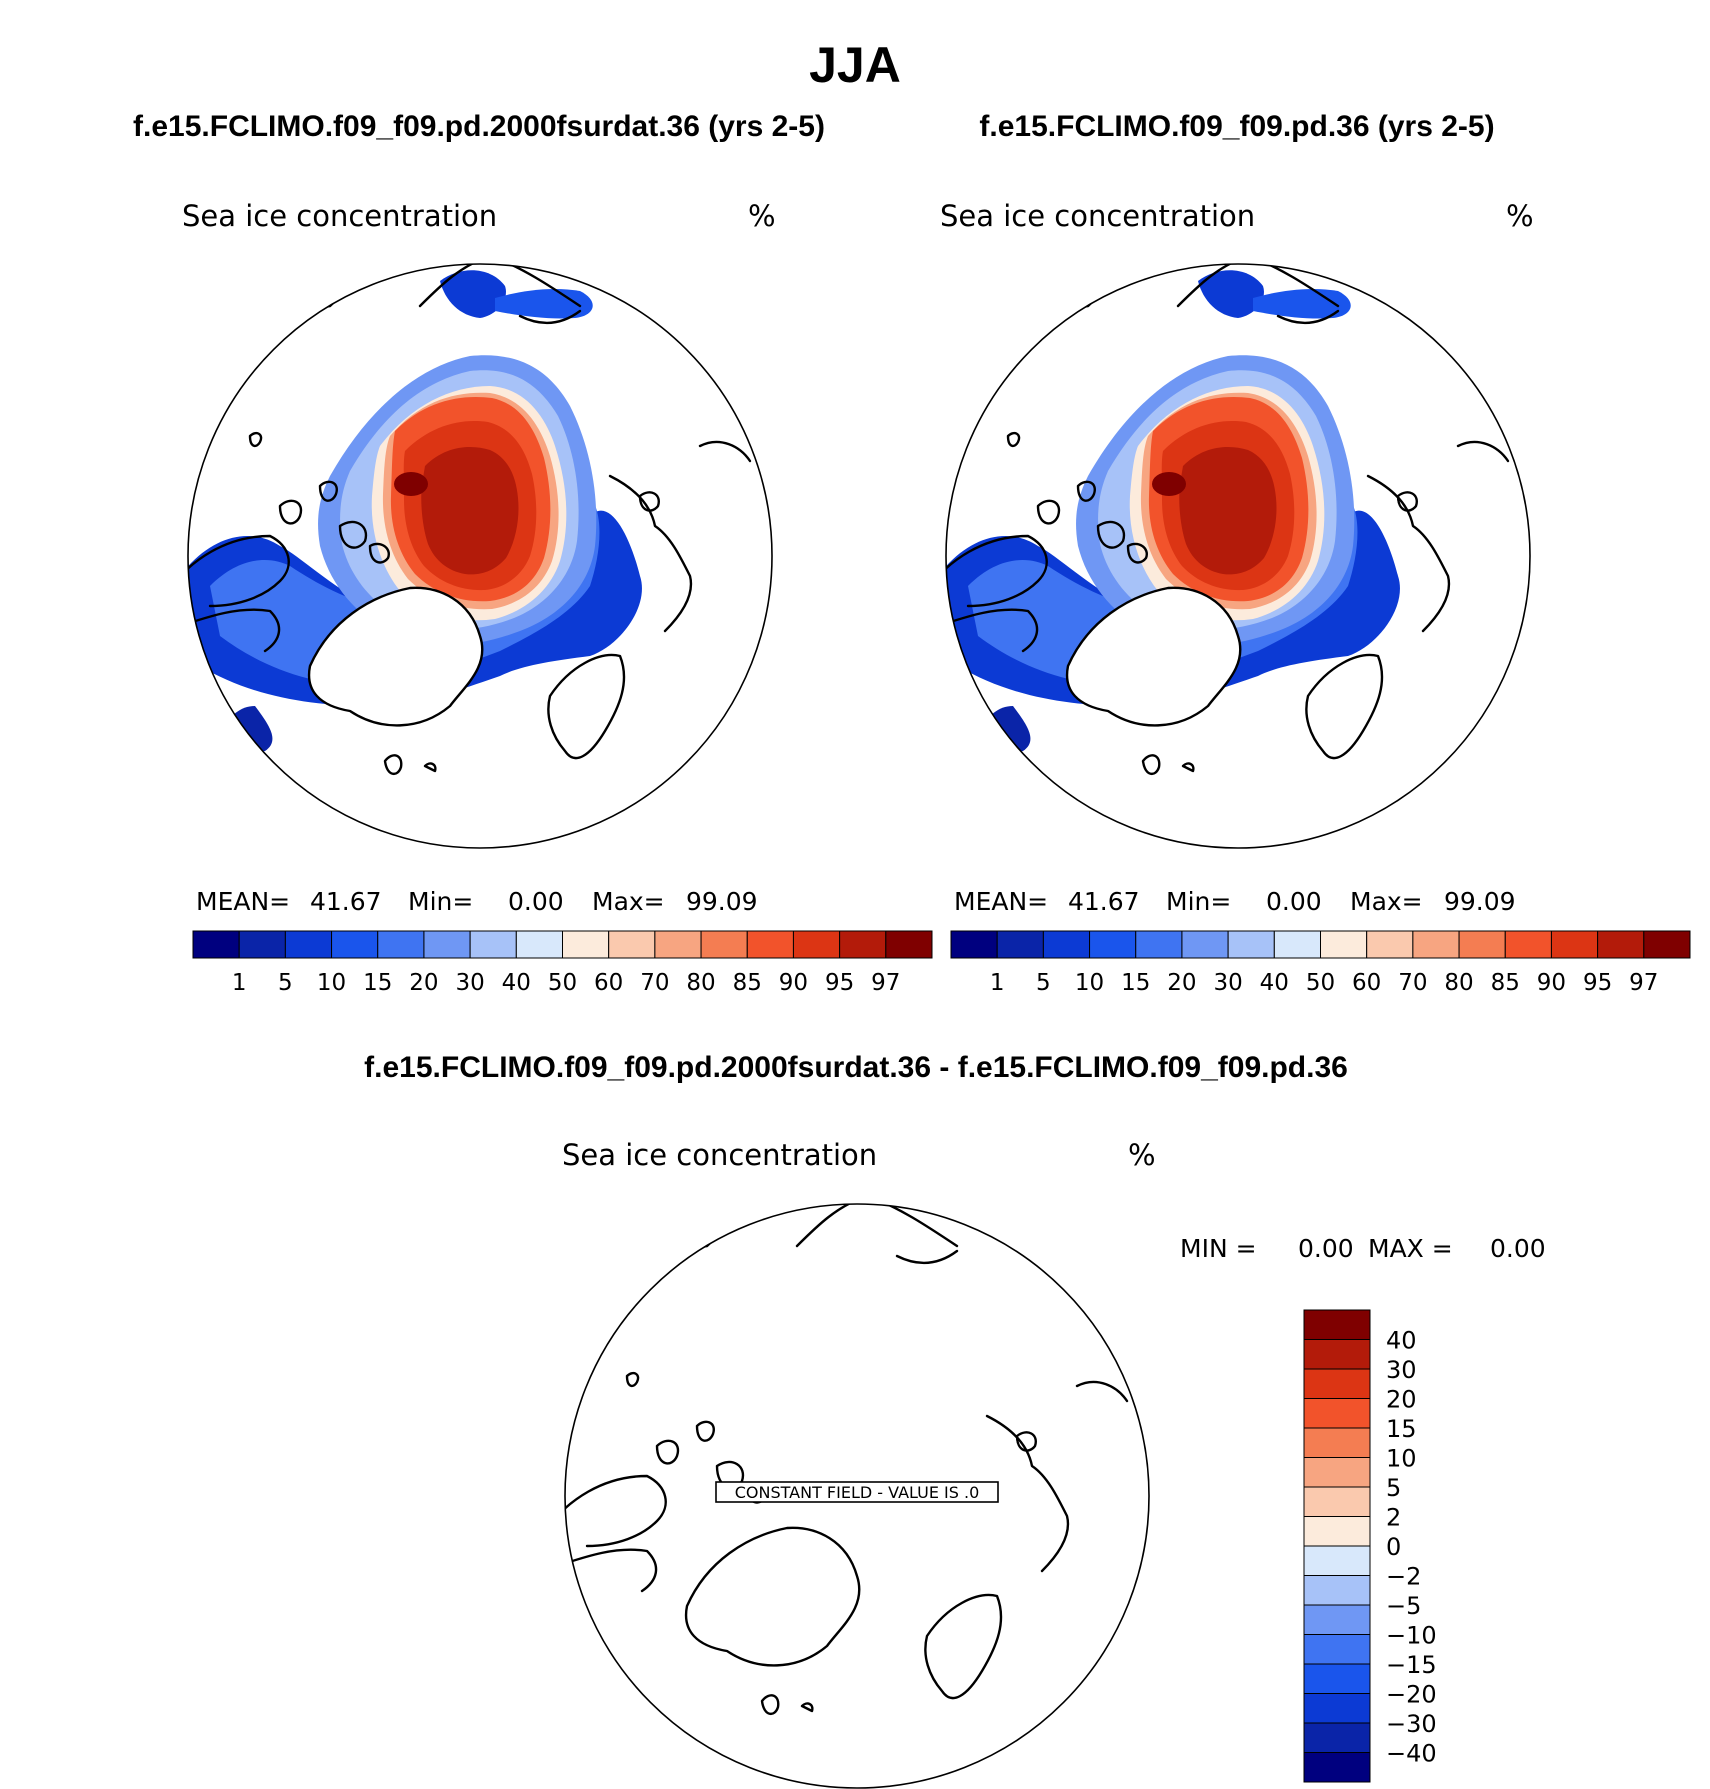 The height and width of the screenshot is (1789, 1710). I want to click on diff-units-label: %, so click(1142, 1155).